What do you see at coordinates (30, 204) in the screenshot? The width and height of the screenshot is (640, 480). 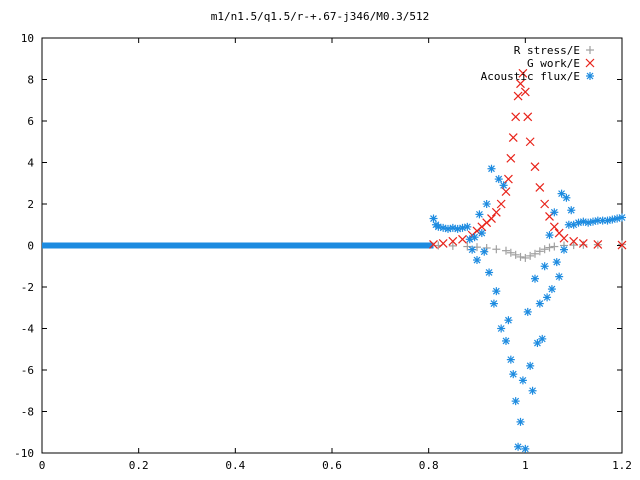 I see `y-tick-label: 2` at bounding box center [30, 204].